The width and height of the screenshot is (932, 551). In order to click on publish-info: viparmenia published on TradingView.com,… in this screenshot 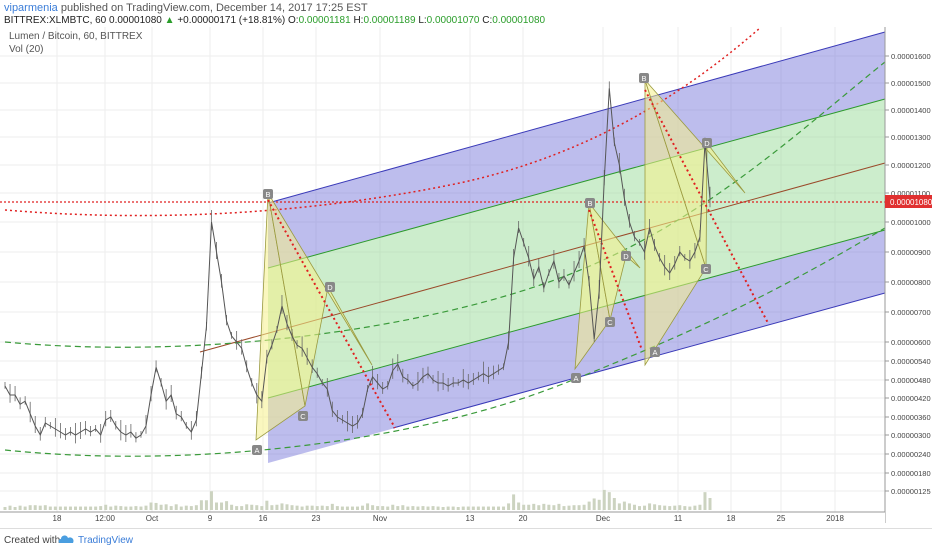, I will do `click(186, 8)`.